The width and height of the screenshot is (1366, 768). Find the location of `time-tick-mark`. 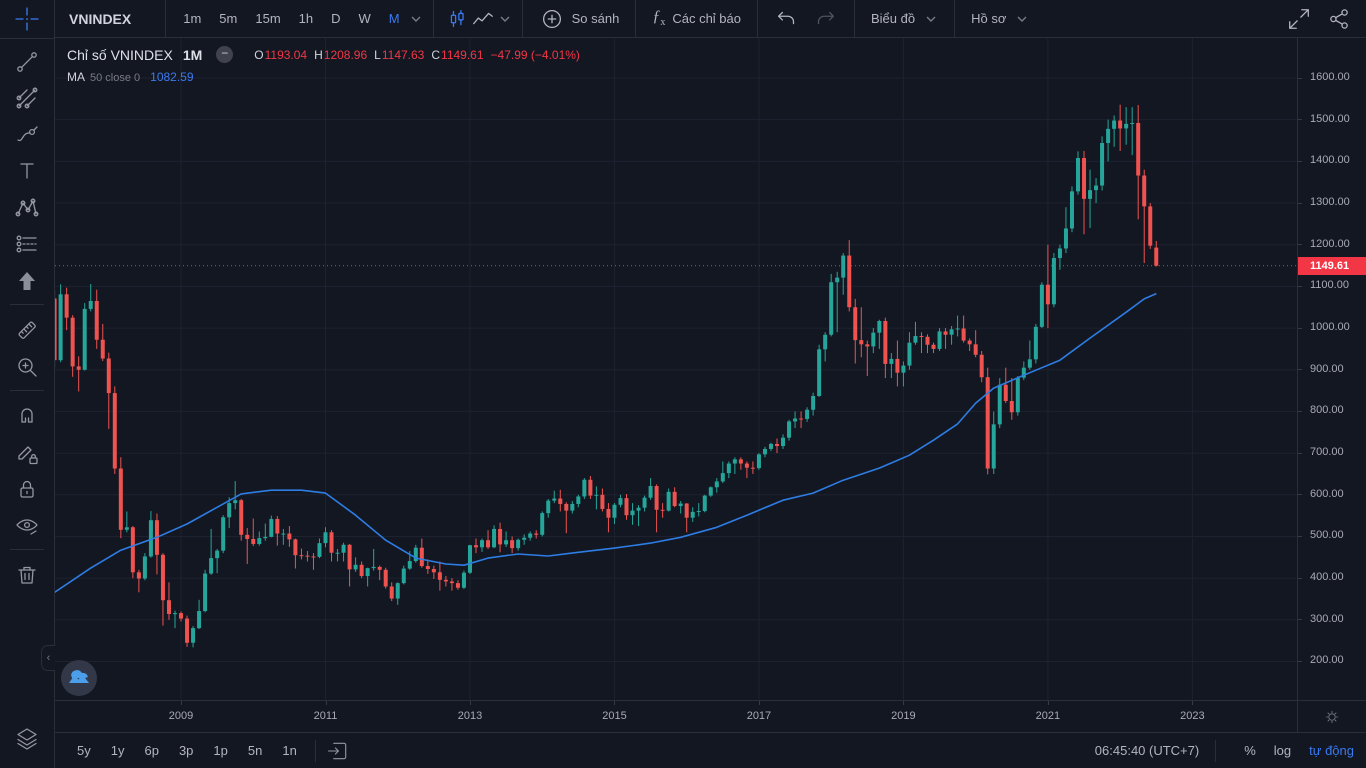

time-tick-mark is located at coordinates (759, 703).